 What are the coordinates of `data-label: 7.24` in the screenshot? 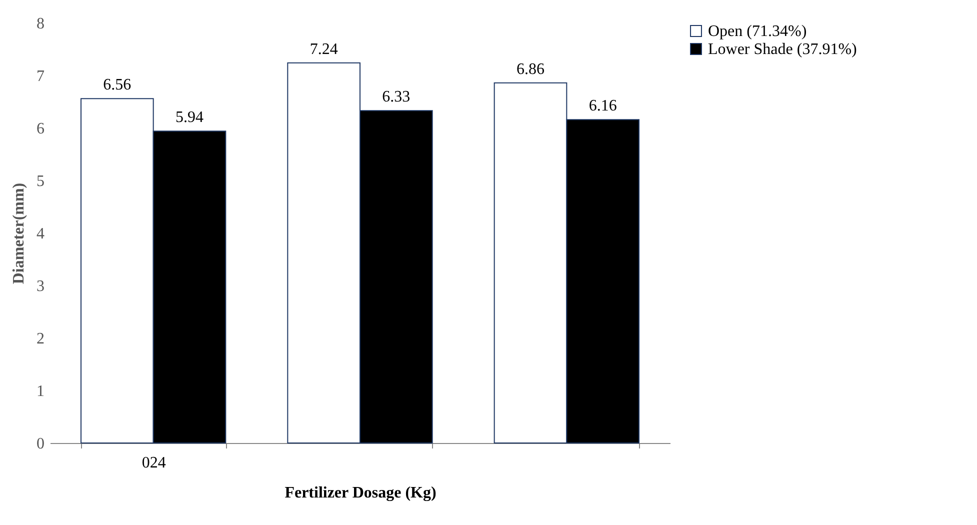 It's located at (324, 49).